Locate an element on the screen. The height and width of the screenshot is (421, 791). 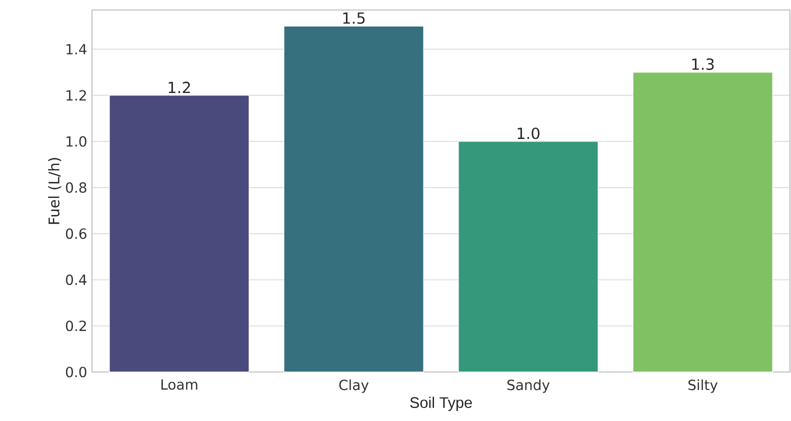
y-tick-label: 0.6 is located at coordinates (76, 233).